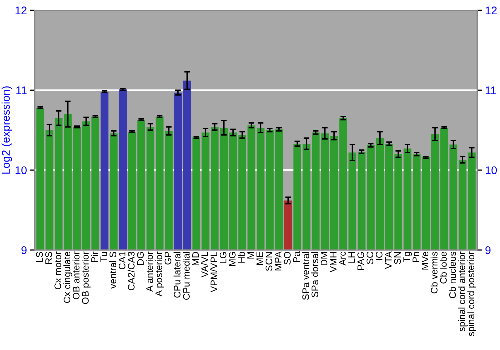  I want to click on x-tick-label: VA/VL, so click(204, 265).